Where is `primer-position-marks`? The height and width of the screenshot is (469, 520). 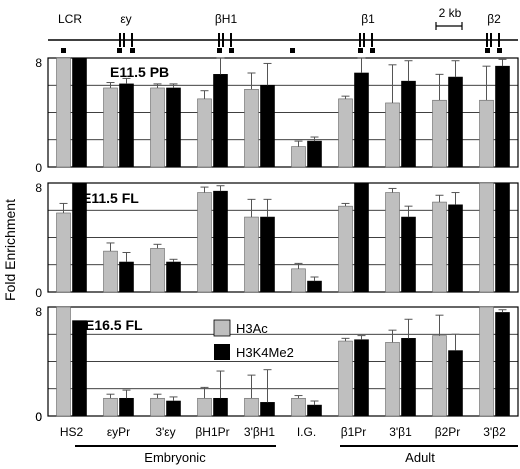 primer-position-marks is located at coordinates (281, 50).